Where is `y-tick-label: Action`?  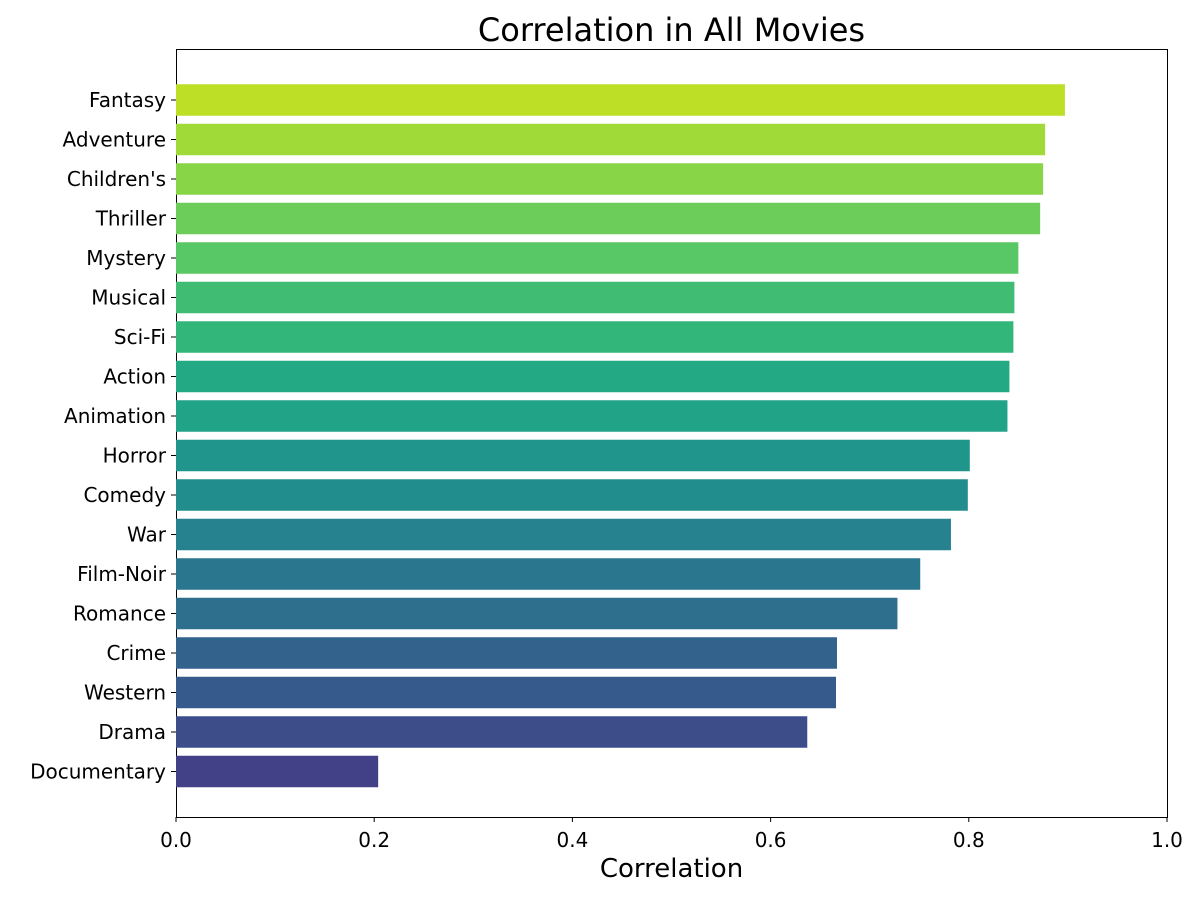
y-tick-label: Action is located at coordinates (134, 377).